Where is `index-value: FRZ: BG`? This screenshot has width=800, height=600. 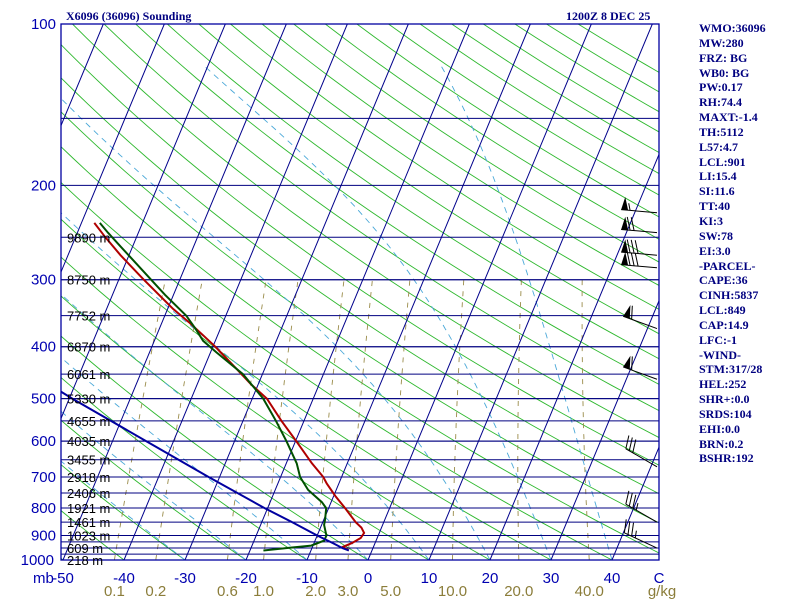
index-value: FRZ: BG is located at coordinates (723, 57).